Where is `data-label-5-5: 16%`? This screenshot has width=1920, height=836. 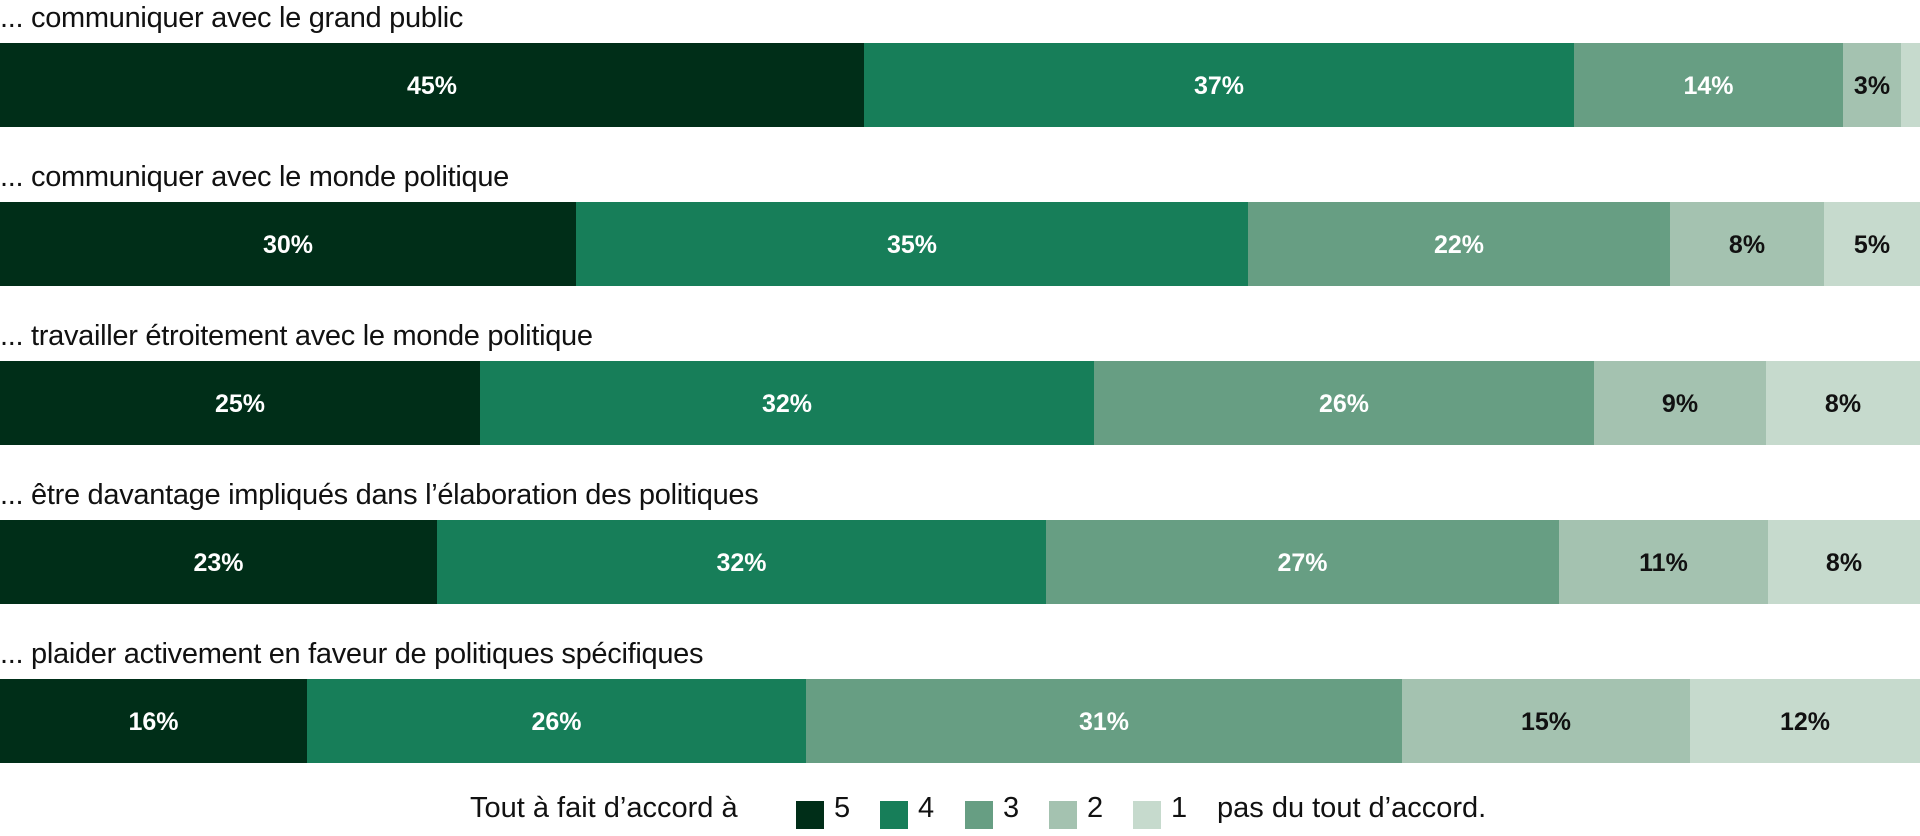
data-label-5-5: 16% is located at coordinates (153, 722).